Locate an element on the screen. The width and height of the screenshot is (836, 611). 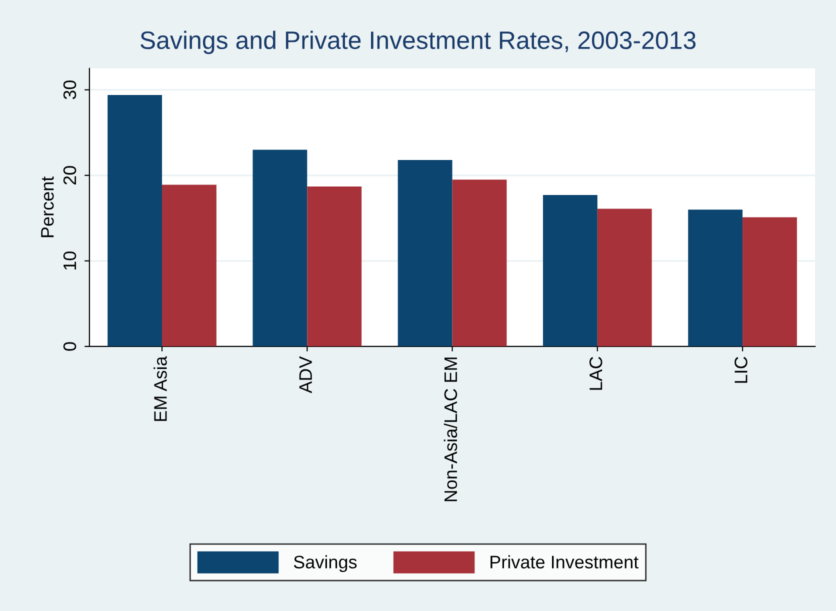
y-tick-label: 30 is located at coordinates (69, 90).